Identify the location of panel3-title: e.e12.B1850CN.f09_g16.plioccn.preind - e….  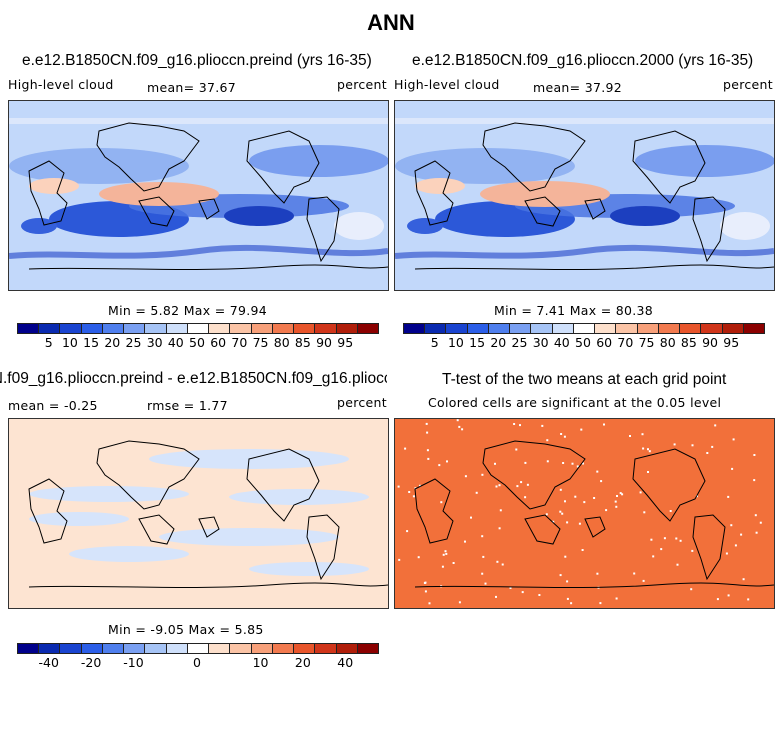
(193, 378).